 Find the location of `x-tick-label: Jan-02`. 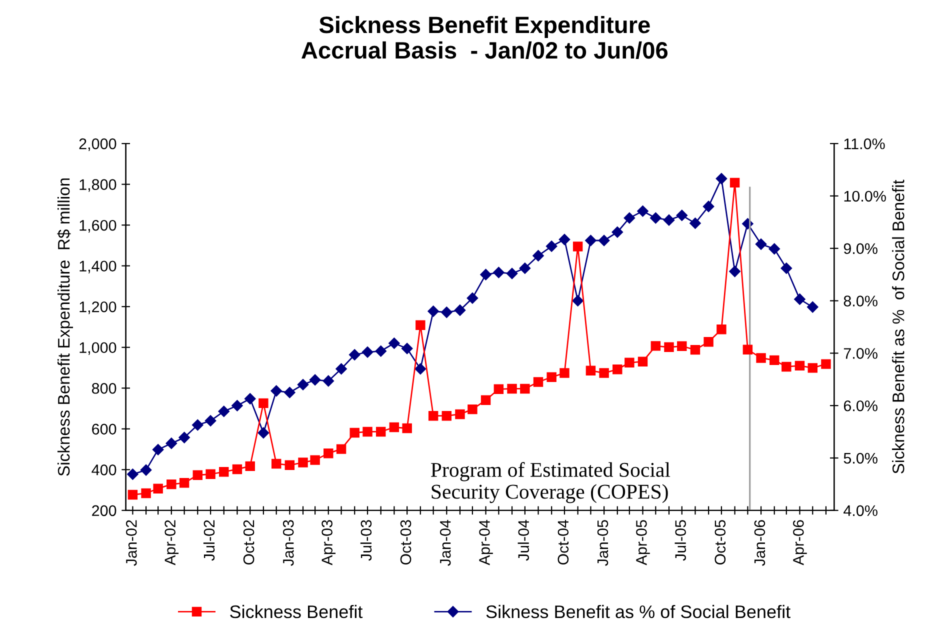

x-tick-label: Jan-02 is located at coordinates (131, 543).